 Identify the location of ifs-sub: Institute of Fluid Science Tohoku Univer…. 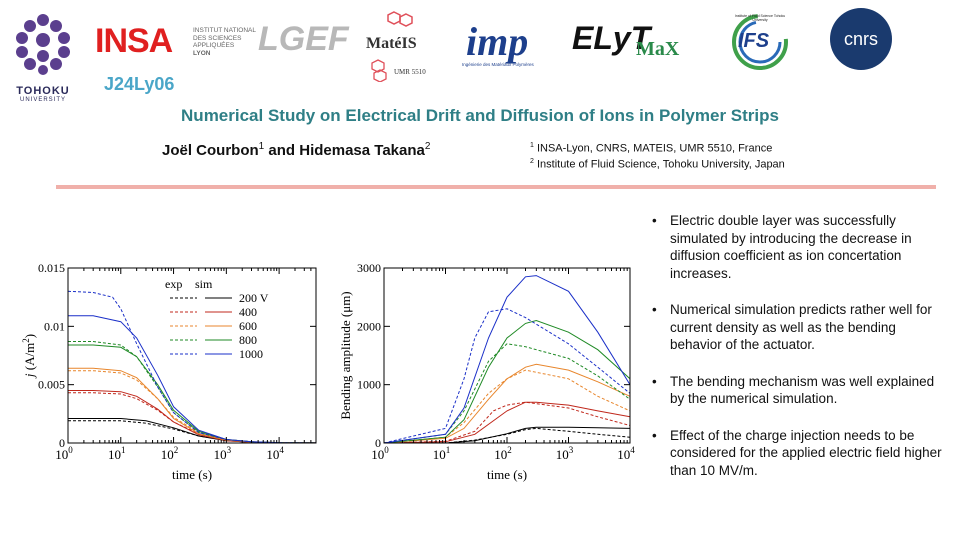
(760, 18).